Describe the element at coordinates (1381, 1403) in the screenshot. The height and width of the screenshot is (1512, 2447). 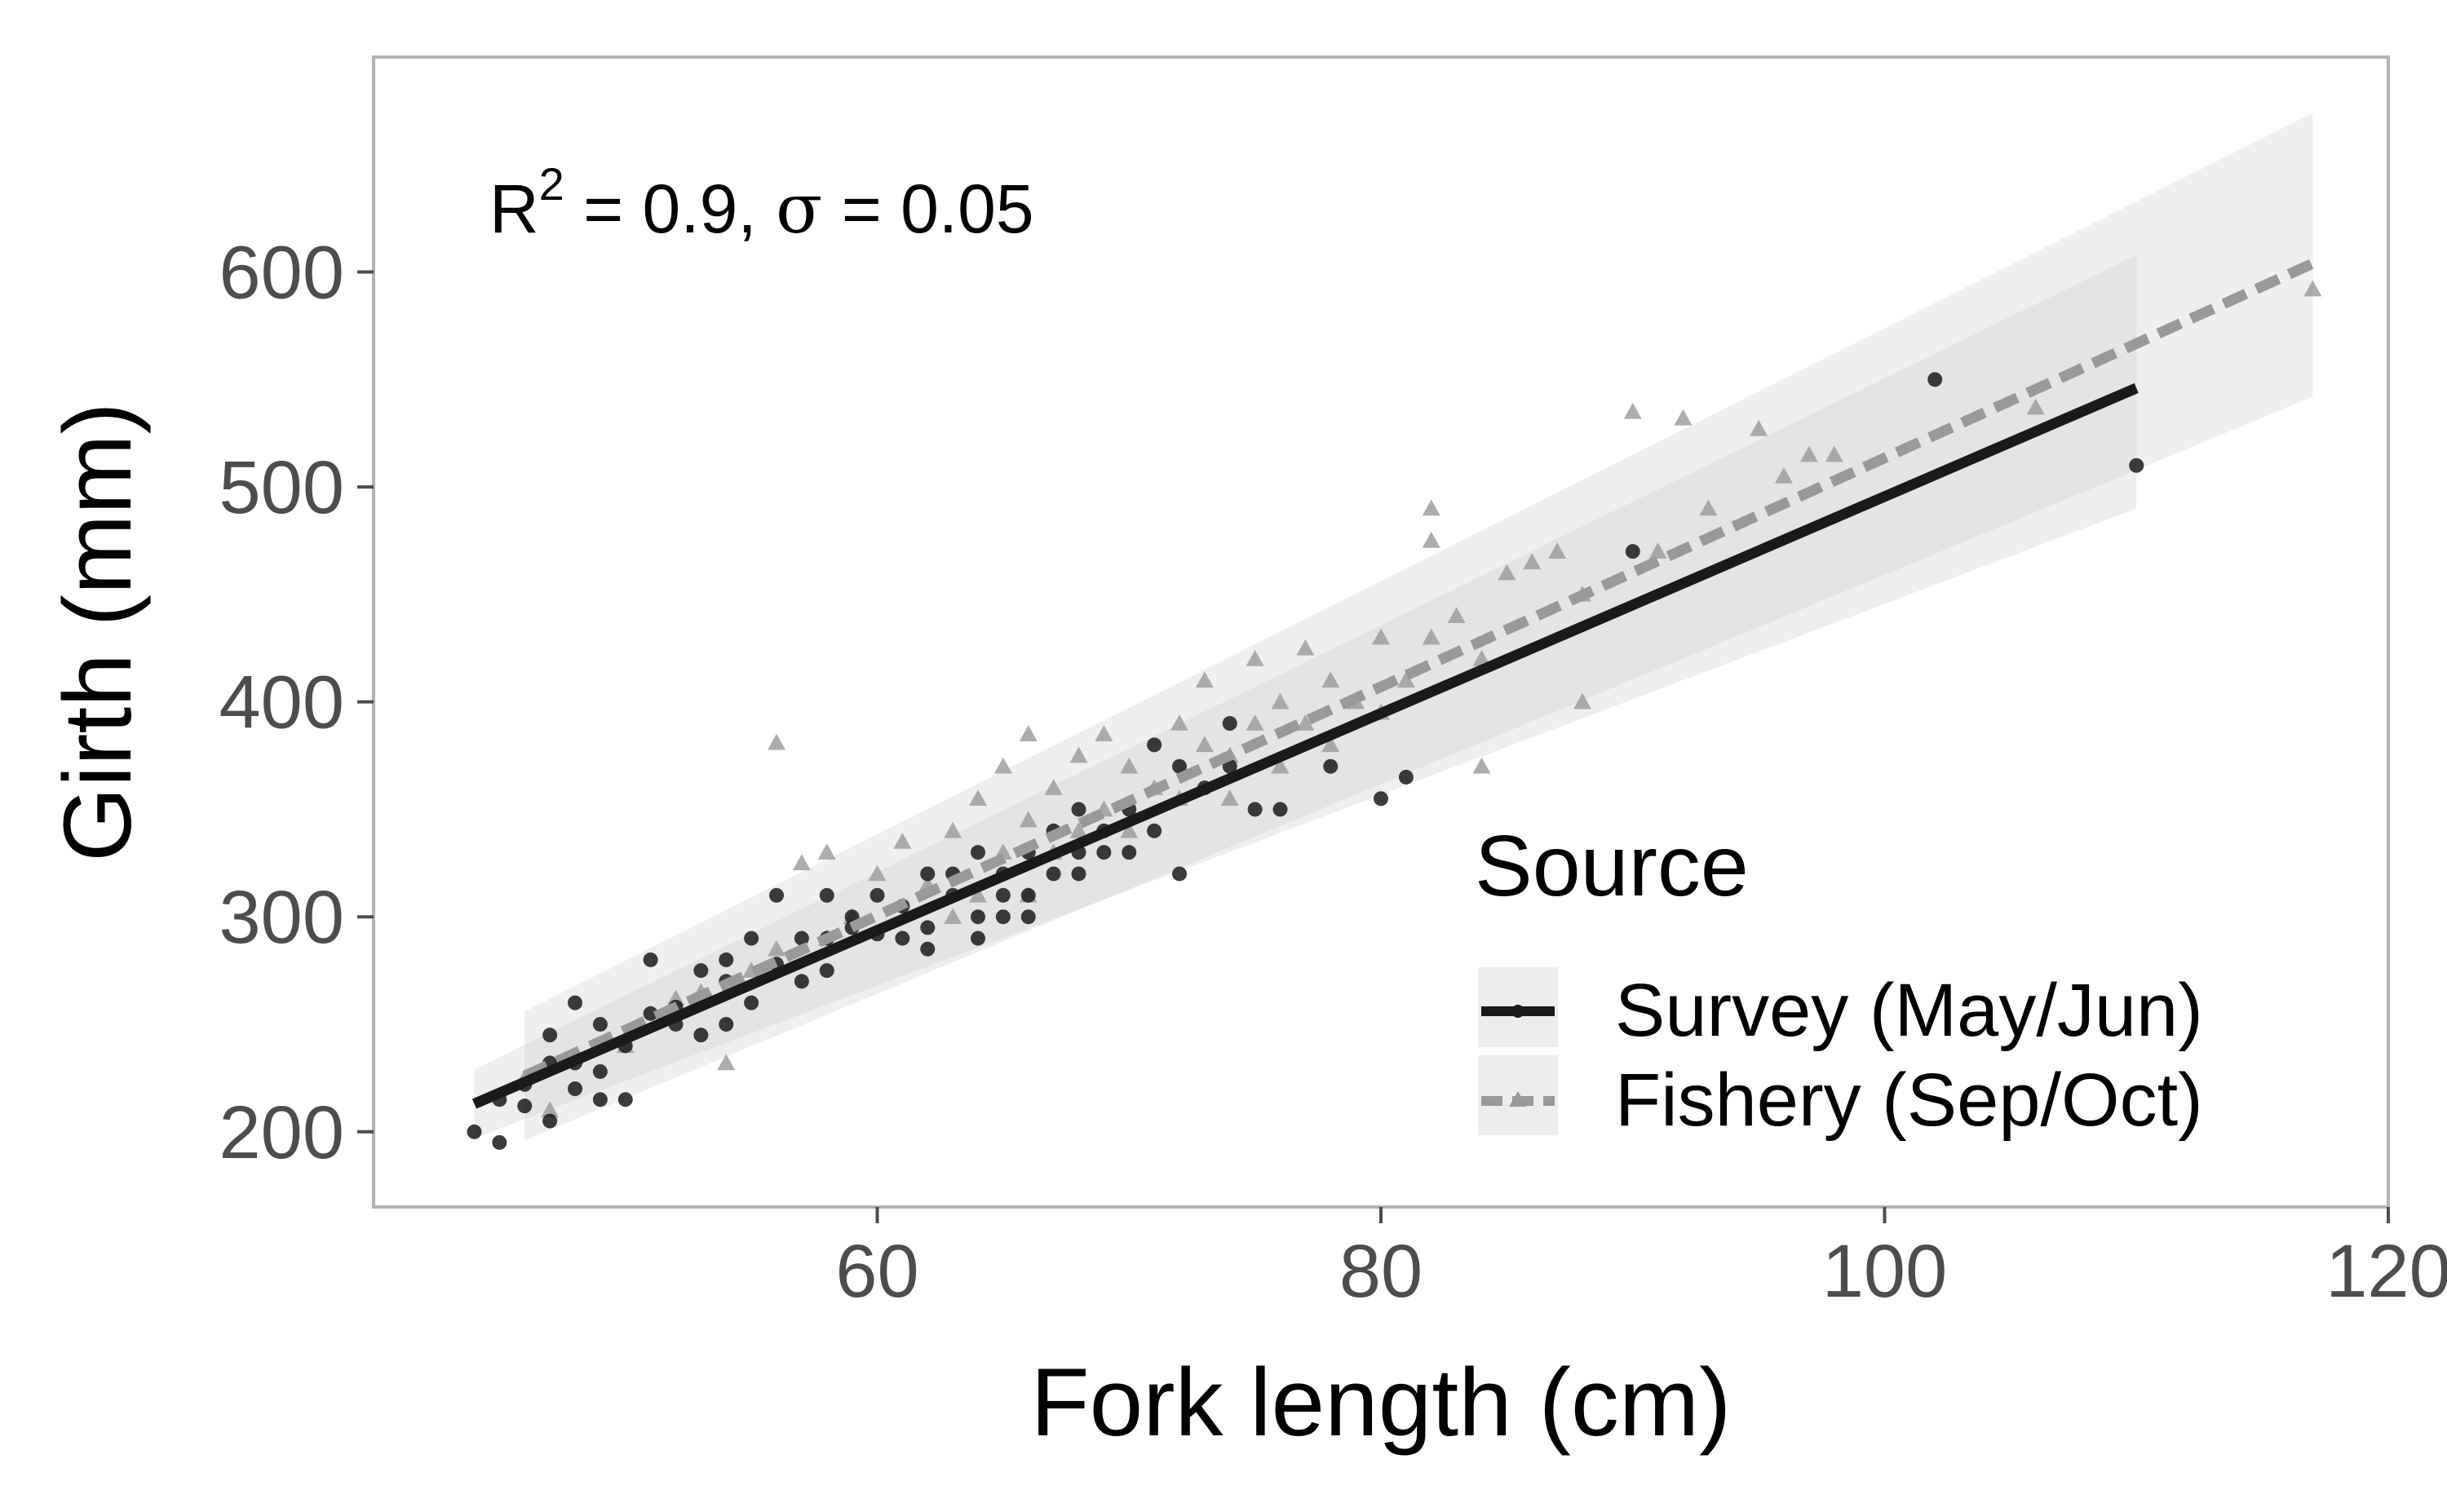
I see `x-axis-label: Fork length (cm)` at that location.